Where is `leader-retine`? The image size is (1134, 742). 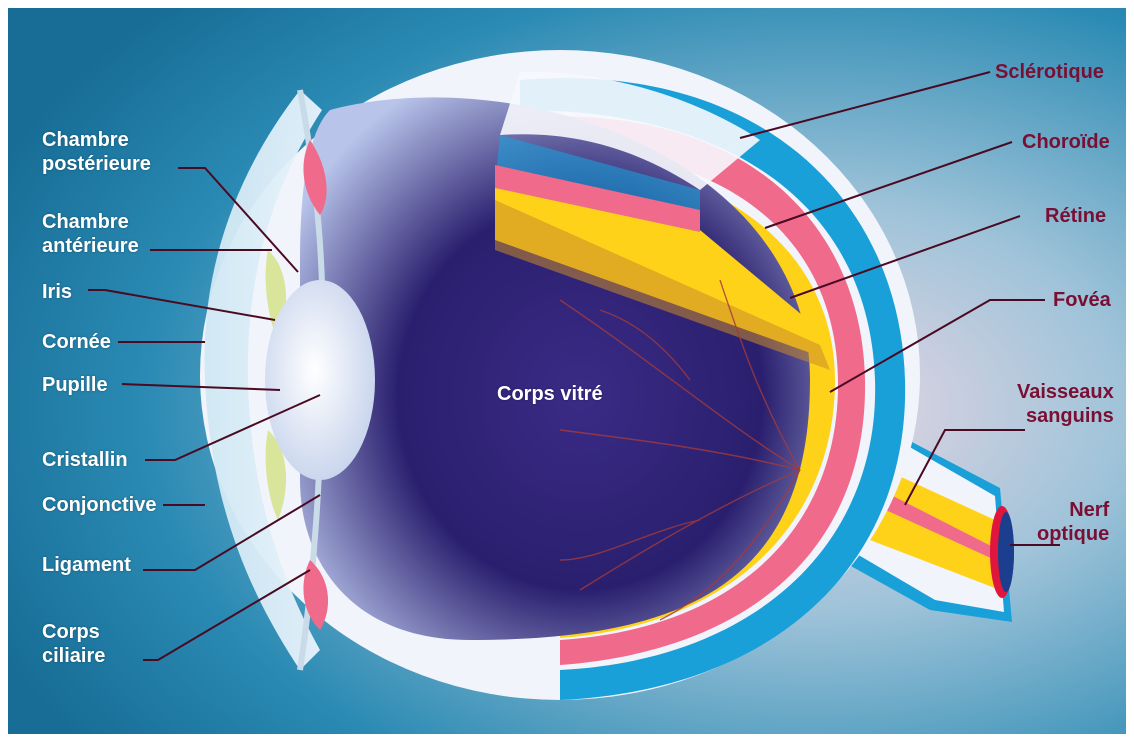 leader-retine is located at coordinates (905, 257).